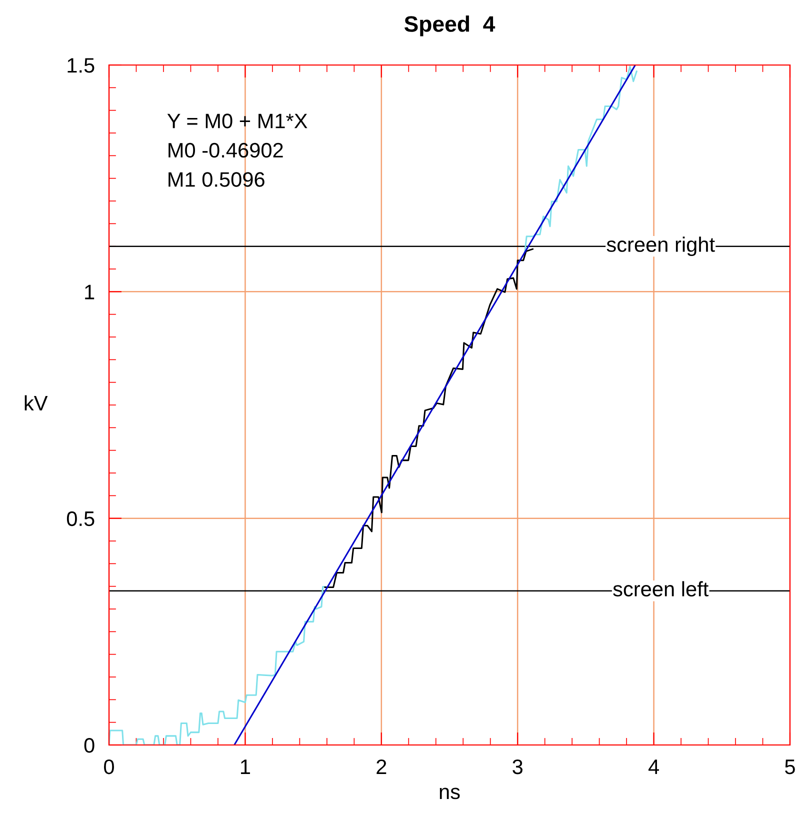 The image size is (802, 816). I want to click on x-tick-label: 3, so click(517, 766).